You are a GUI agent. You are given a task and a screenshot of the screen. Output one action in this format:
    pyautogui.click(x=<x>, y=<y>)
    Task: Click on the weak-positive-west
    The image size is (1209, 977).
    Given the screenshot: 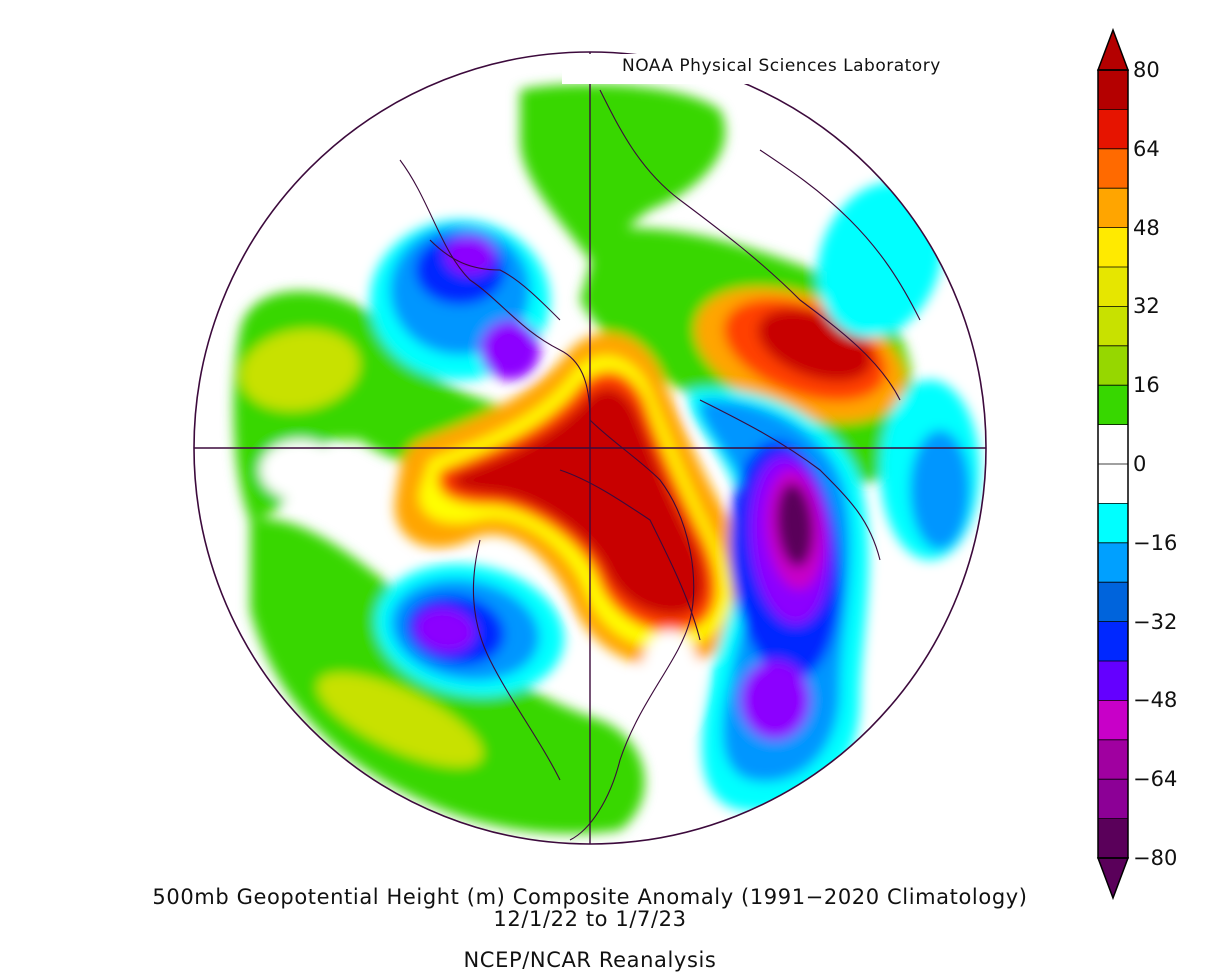 What is the action you would take?
    pyautogui.click(x=300, y=370)
    